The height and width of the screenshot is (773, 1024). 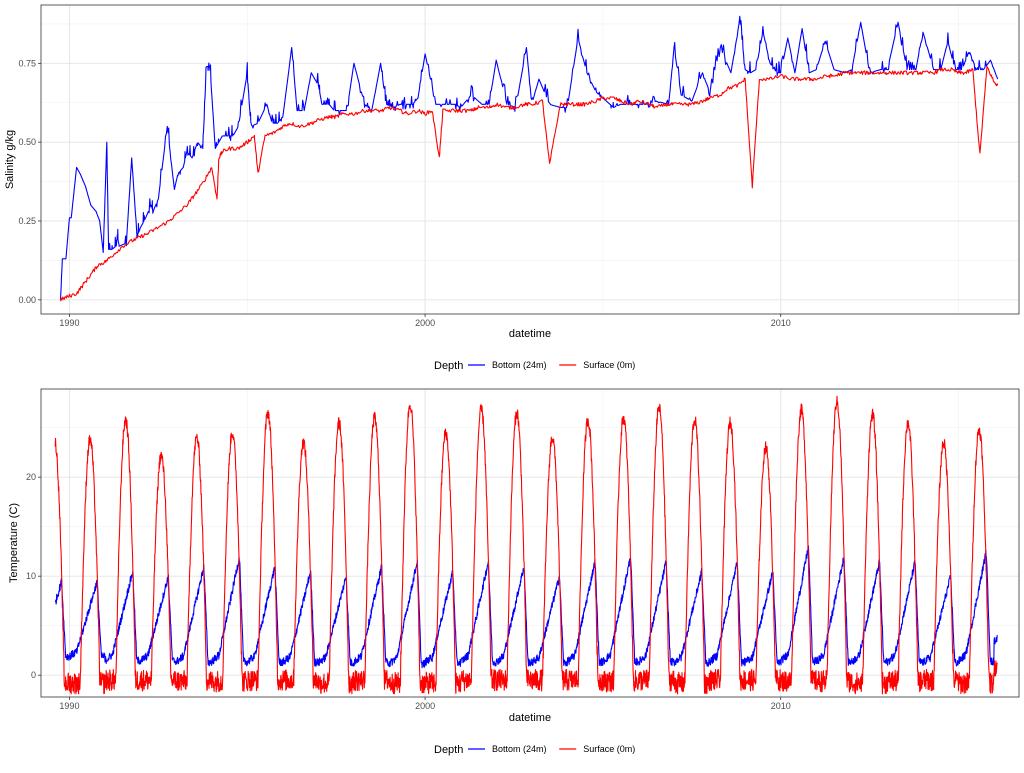 I want to click on y-axis-title: Salinity g/kg, so click(x=10, y=159).